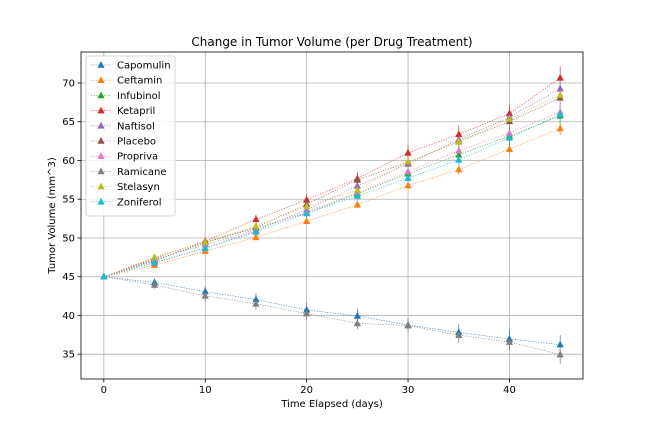 The width and height of the screenshot is (648, 432). I want to click on y-tick-label: 50, so click(68, 238).